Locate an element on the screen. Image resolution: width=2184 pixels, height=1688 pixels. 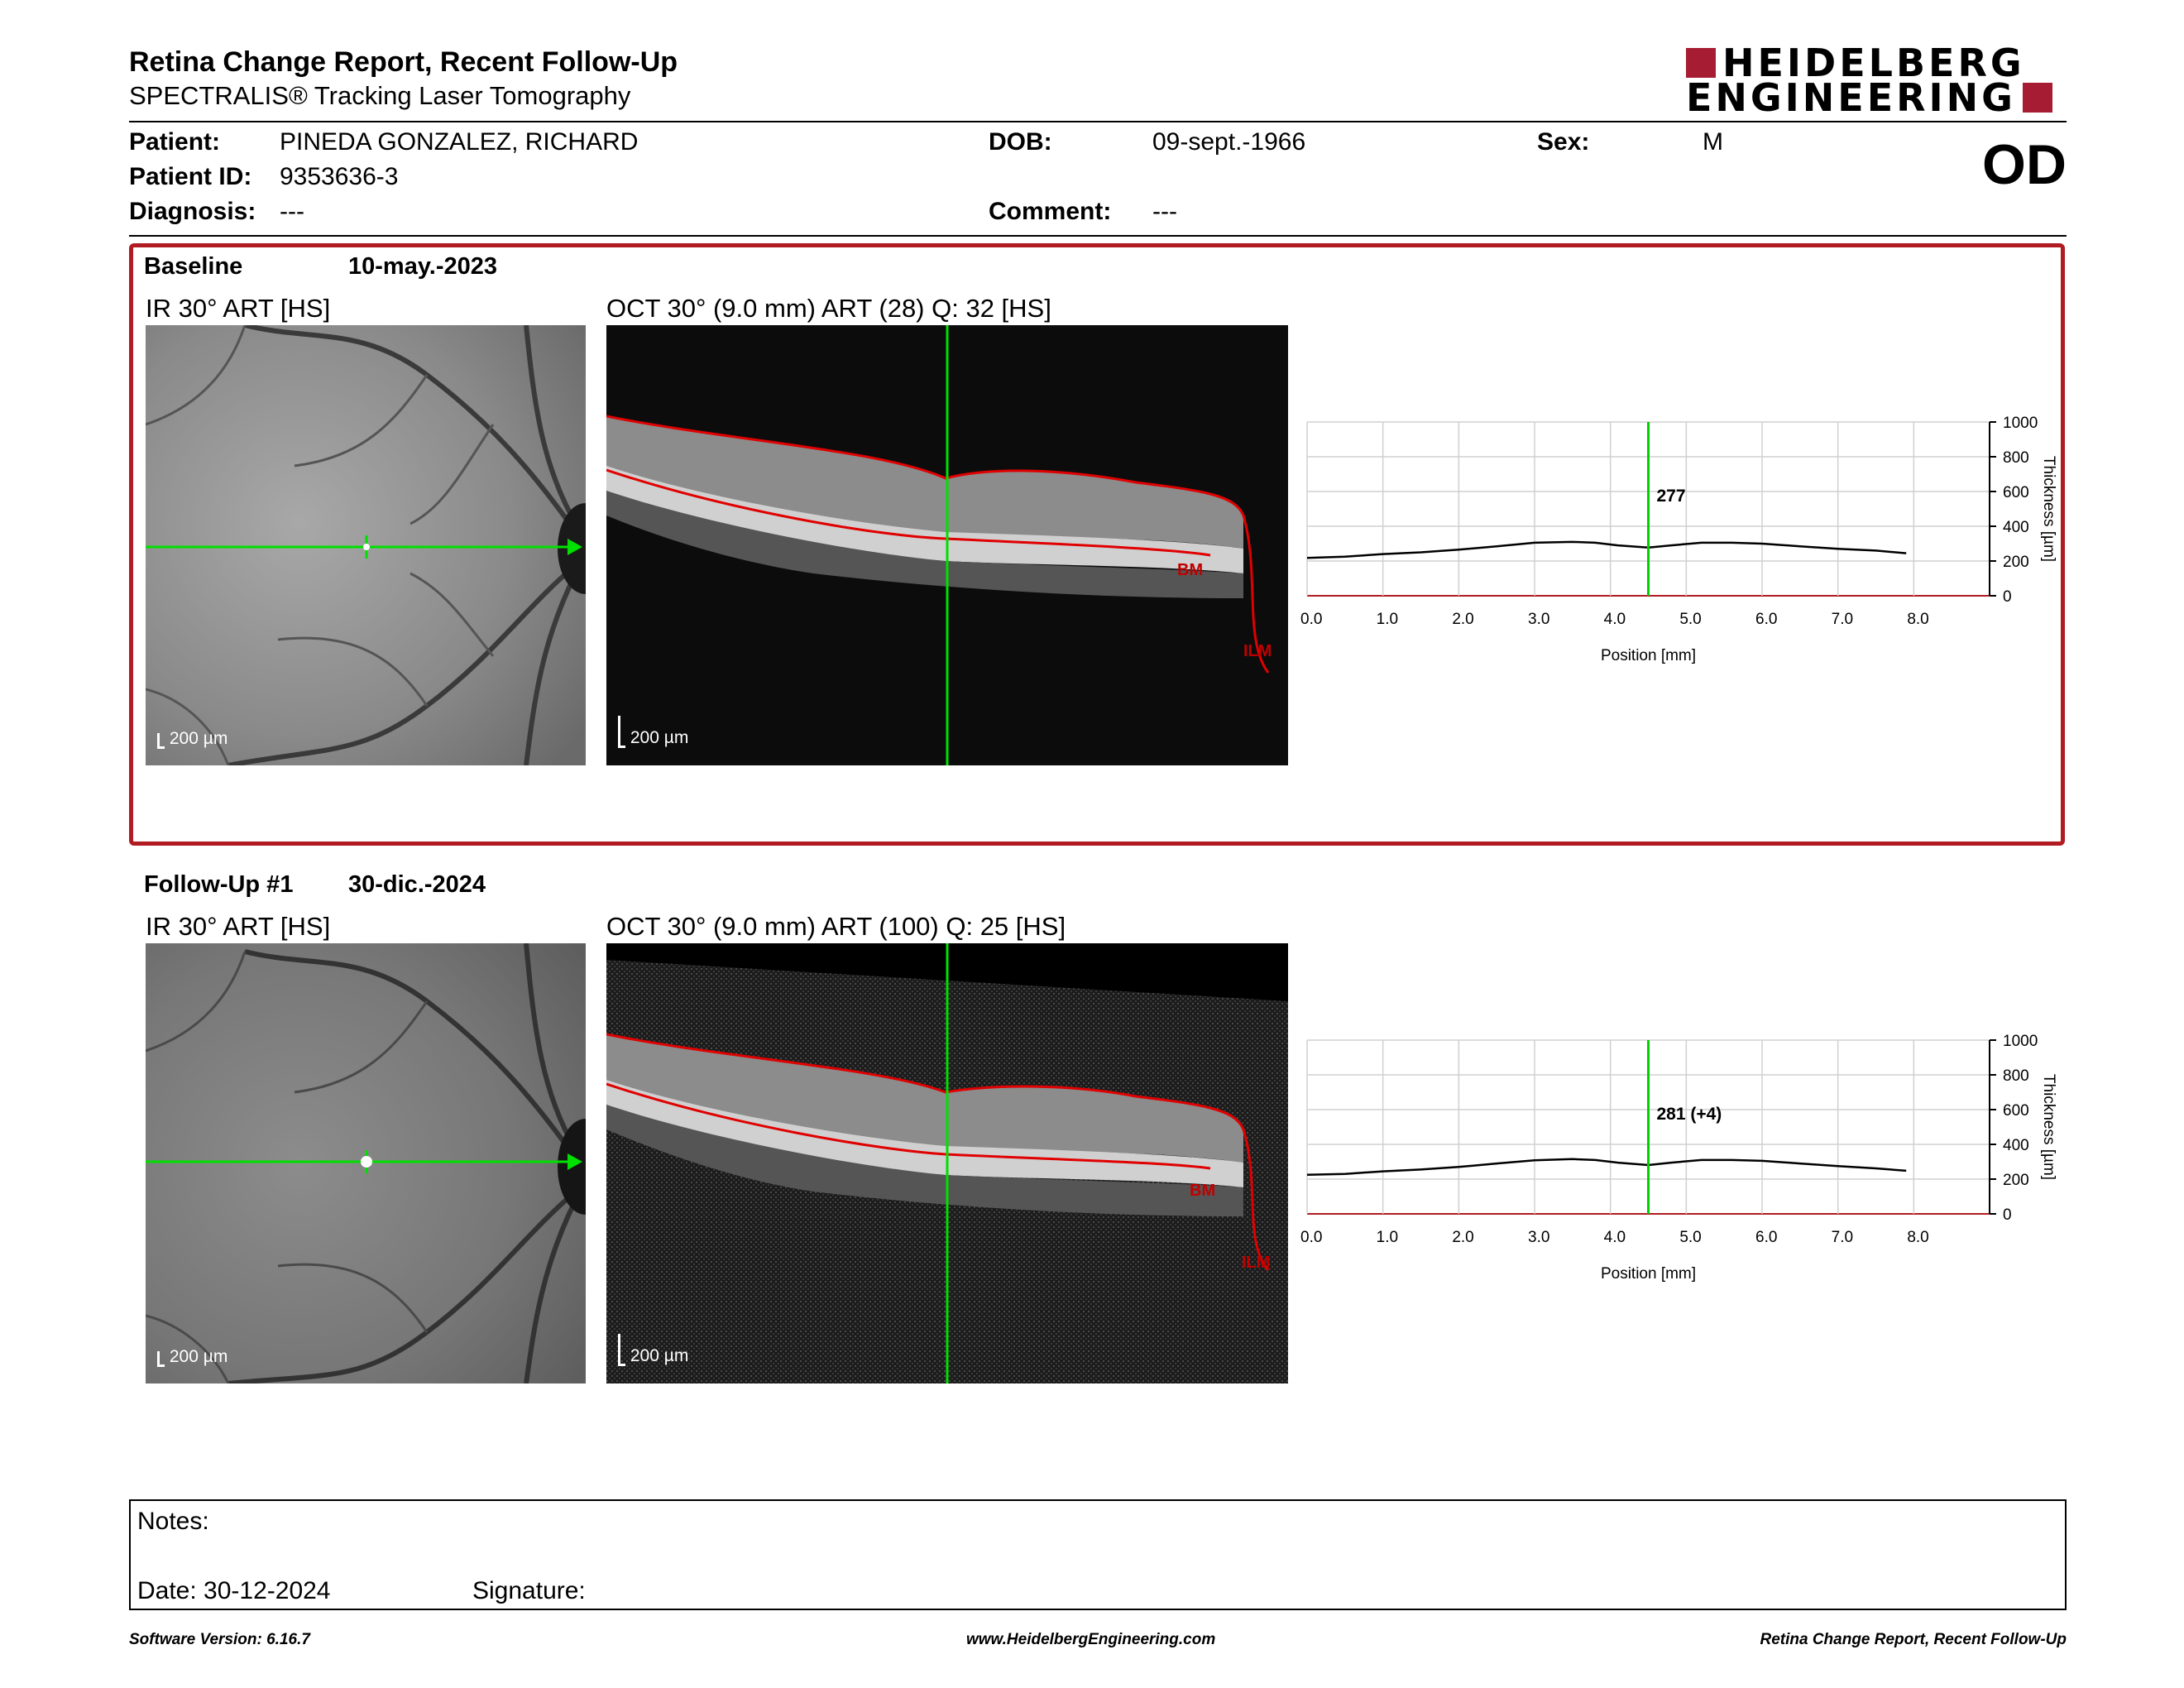
baseline-oct-label: OCT 30° (9.0 mm) ART (28) Q: 32 [HS] is located at coordinates (828, 308).